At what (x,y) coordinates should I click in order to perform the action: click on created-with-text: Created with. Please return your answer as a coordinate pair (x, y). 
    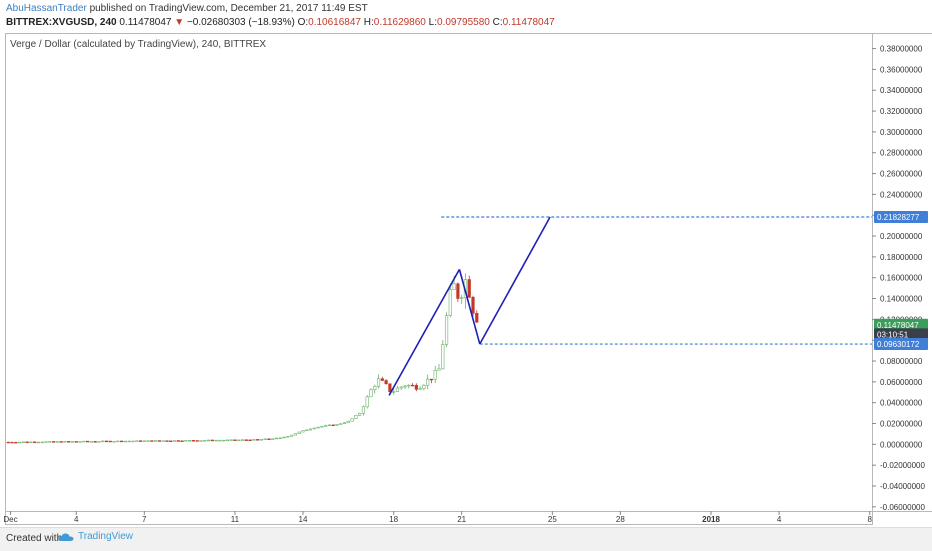
    Looking at the image, I should click on (34, 538).